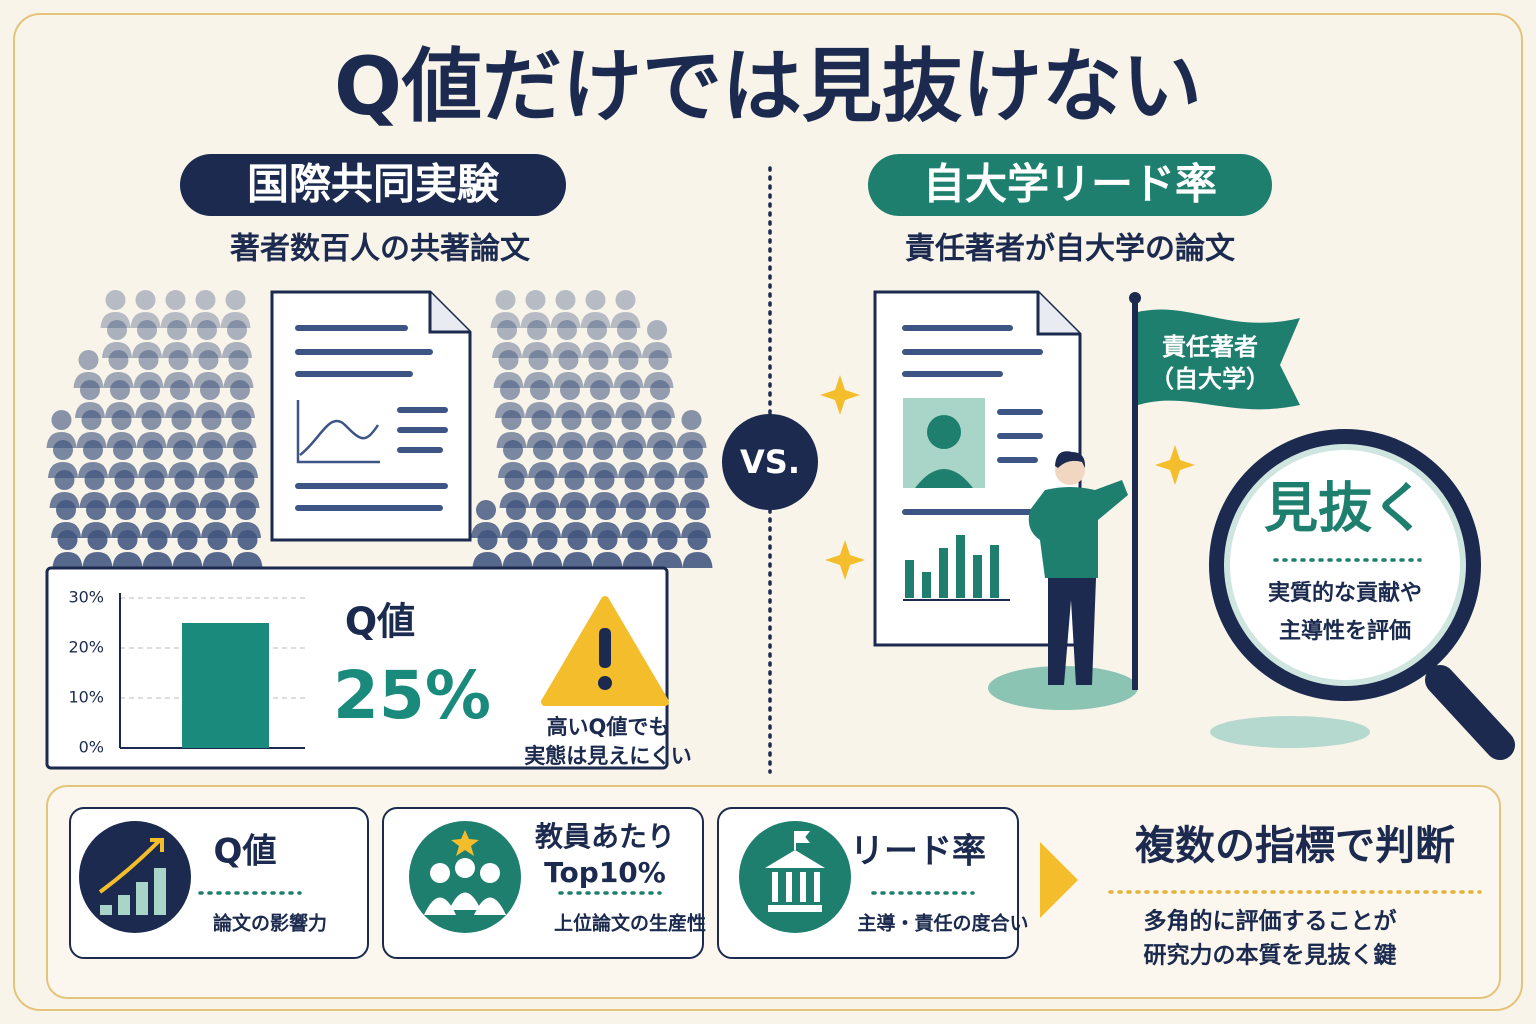 Image resolution: width=1536 pixels, height=1024 pixels. What do you see at coordinates (465, 843) in the screenshot?
I see `icon-star` at bounding box center [465, 843].